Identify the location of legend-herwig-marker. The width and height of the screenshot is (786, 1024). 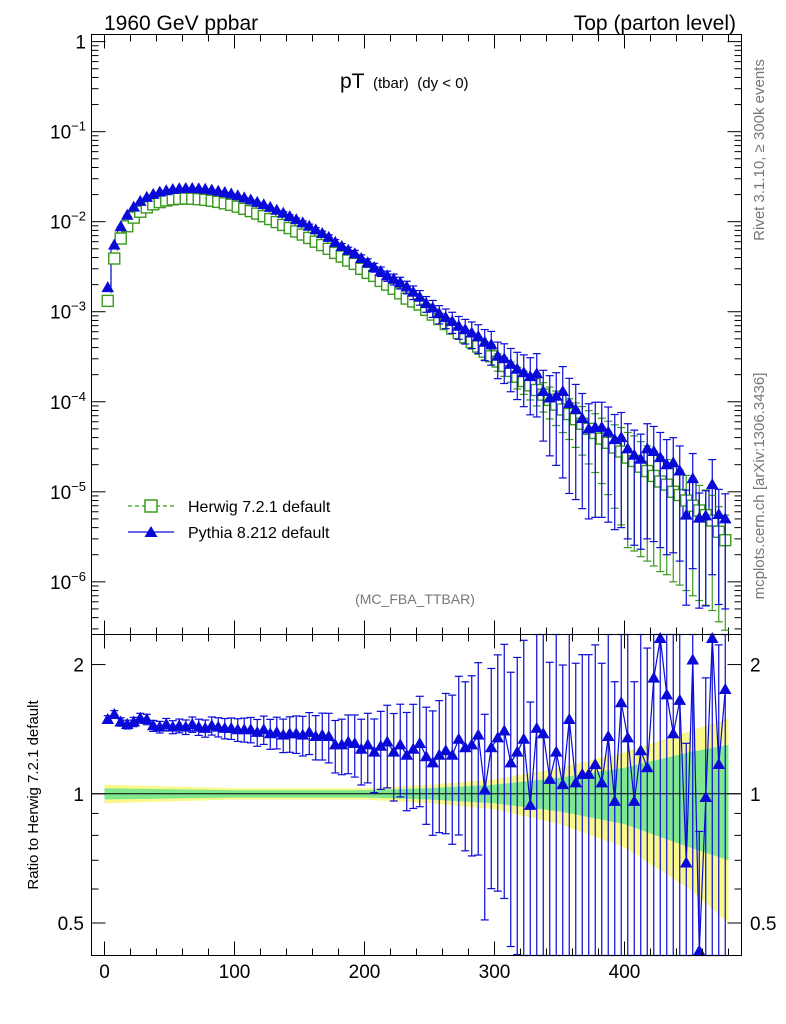
(151, 506).